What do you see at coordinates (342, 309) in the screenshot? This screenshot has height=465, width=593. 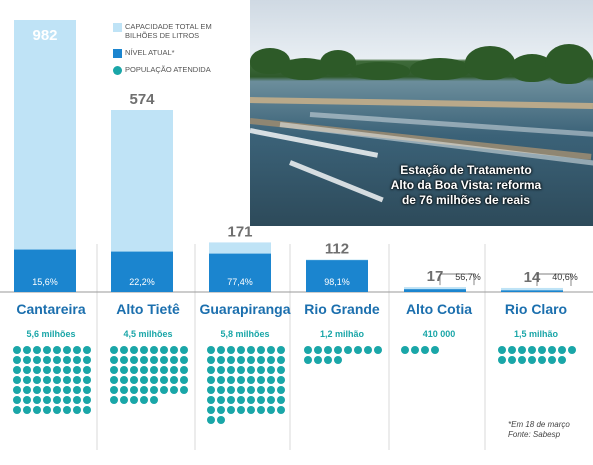 I see `reservoir-name-rio-grande: Rio Grande` at bounding box center [342, 309].